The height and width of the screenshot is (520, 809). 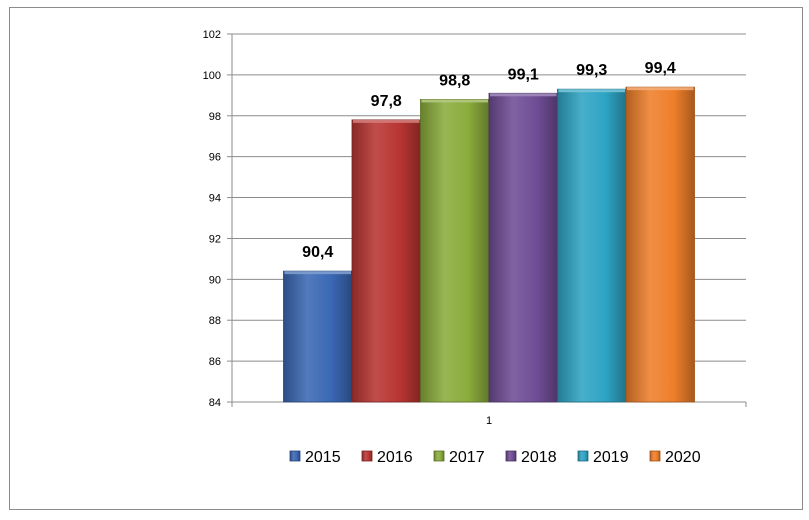 What do you see at coordinates (215, 199) in the screenshot?
I see `y-tick-label: 94` at bounding box center [215, 199].